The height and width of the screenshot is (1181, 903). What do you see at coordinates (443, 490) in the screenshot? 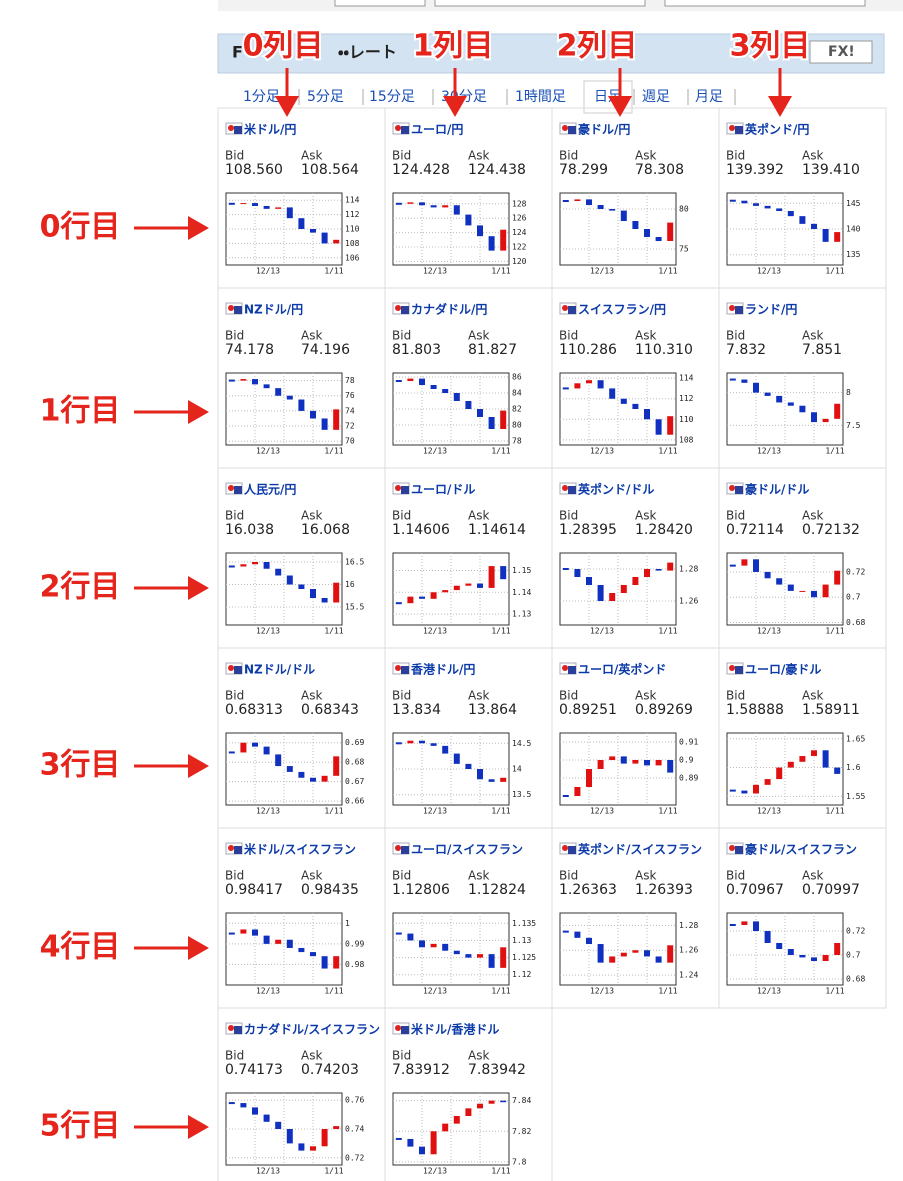
I see `pair-name: ユーロ/ドル` at bounding box center [443, 490].